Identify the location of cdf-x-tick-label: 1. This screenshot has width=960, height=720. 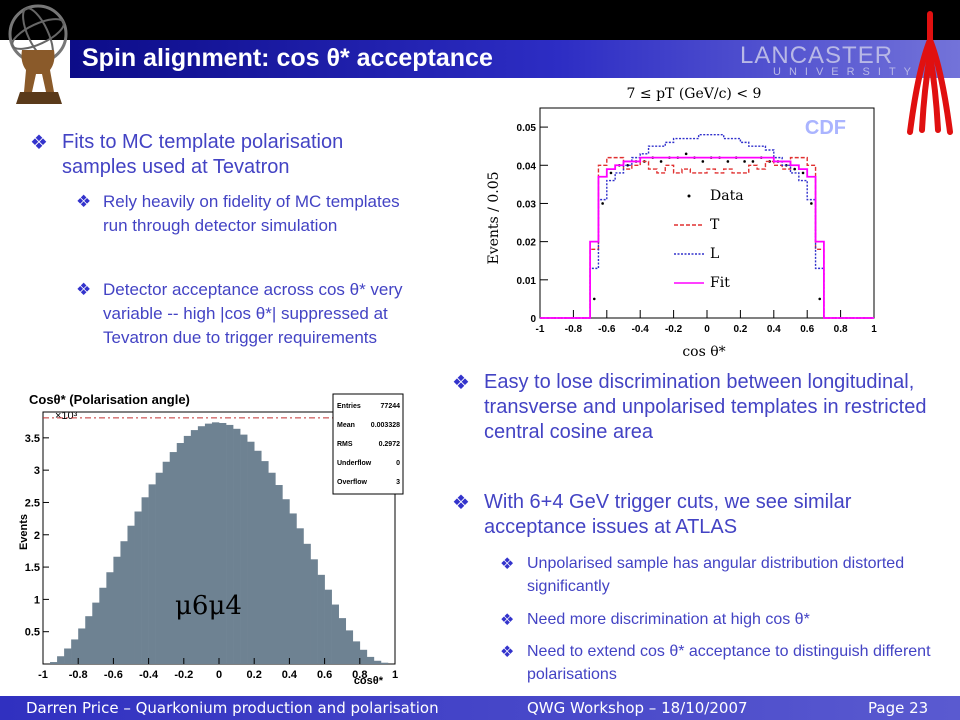
(874, 329).